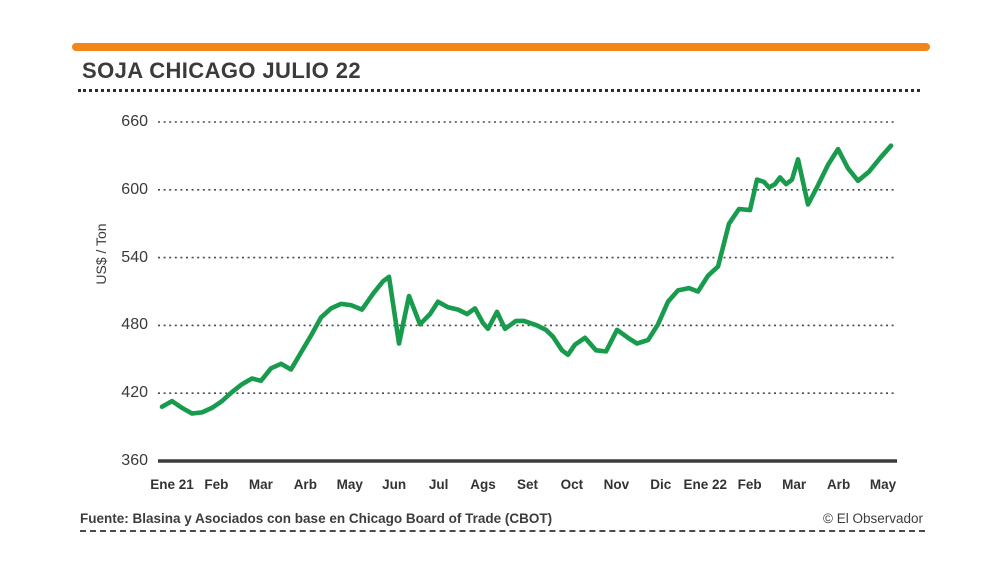 The height and width of the screenshot is (583, 1000). I want to click on accent-bar, so click(501, 47).